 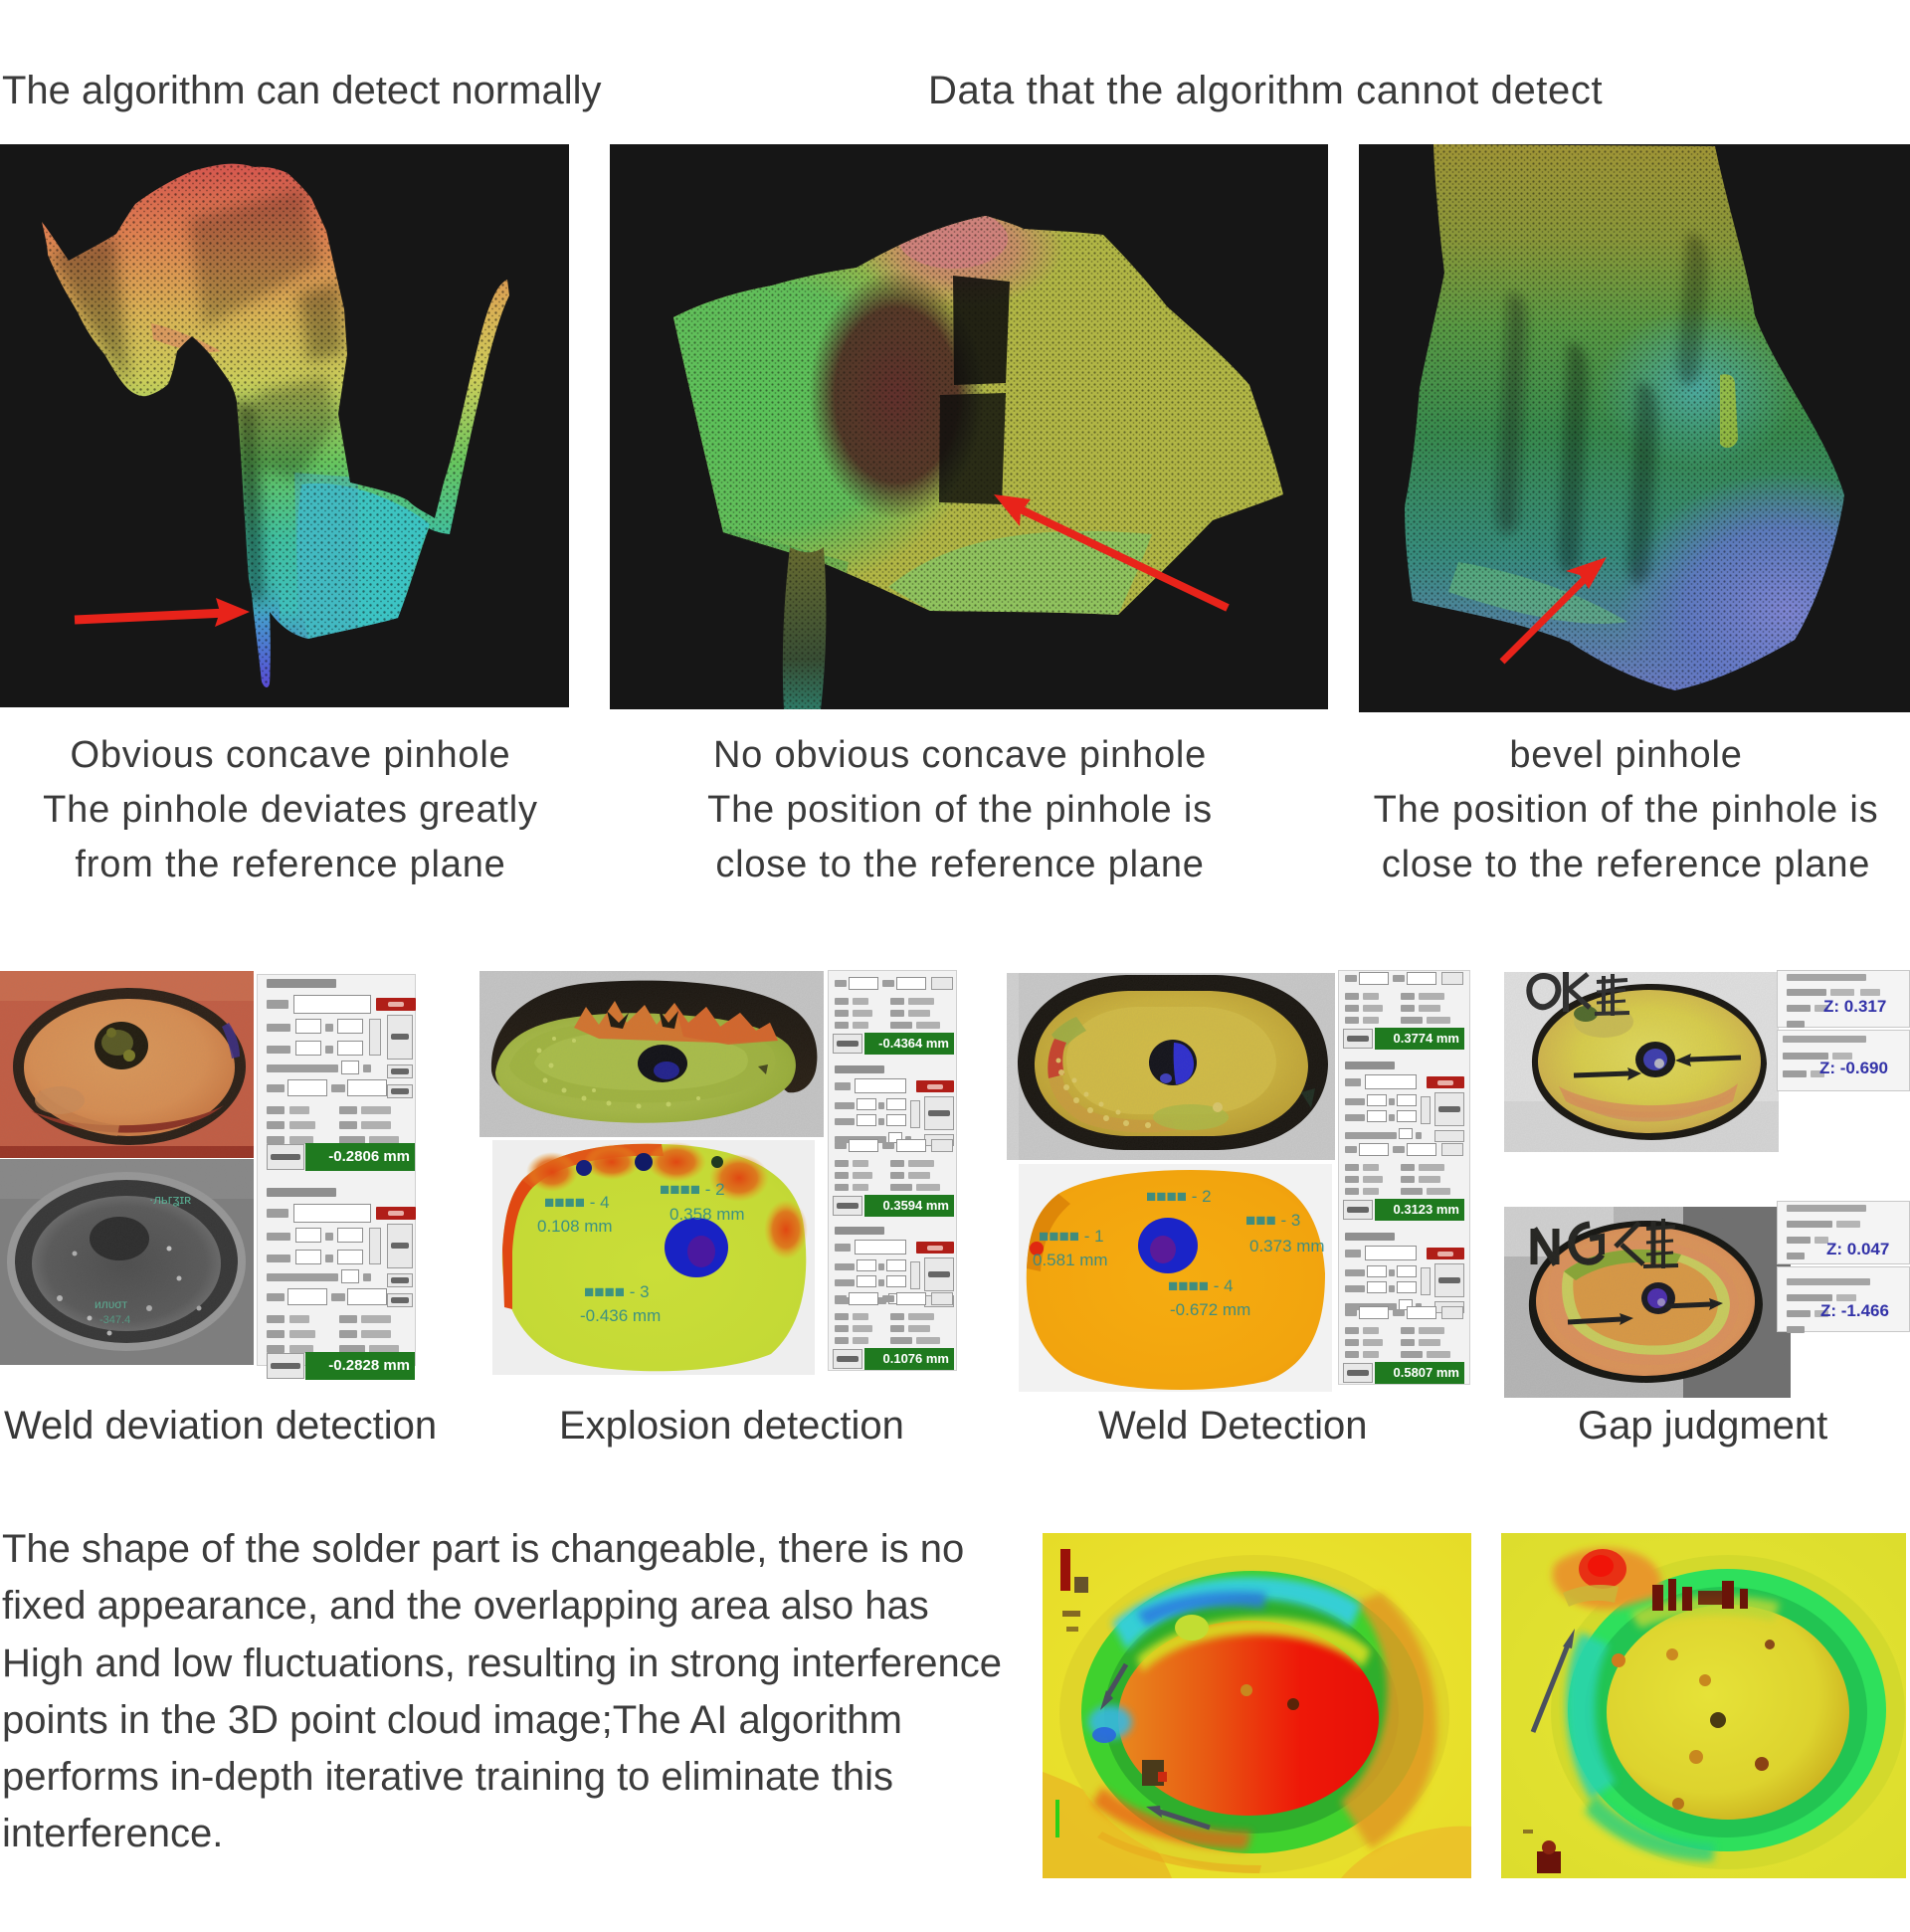 I want to click on svg-text: -0.672 mm, so click(x=1210, y=1309).